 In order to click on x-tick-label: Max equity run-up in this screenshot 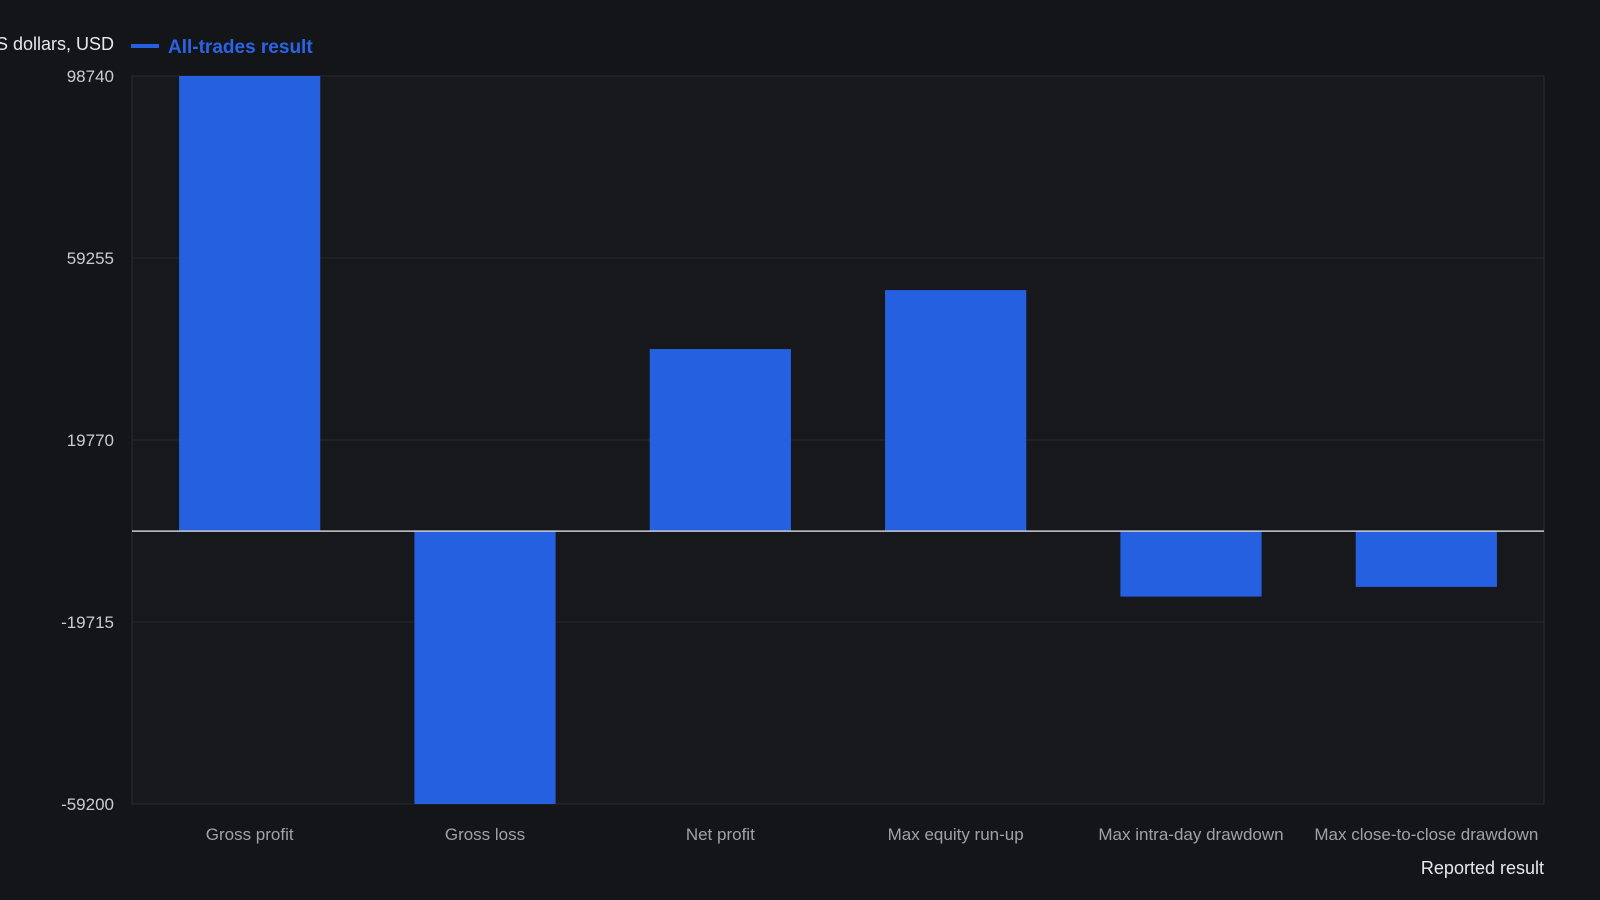, I will do `click(956, 834)`.